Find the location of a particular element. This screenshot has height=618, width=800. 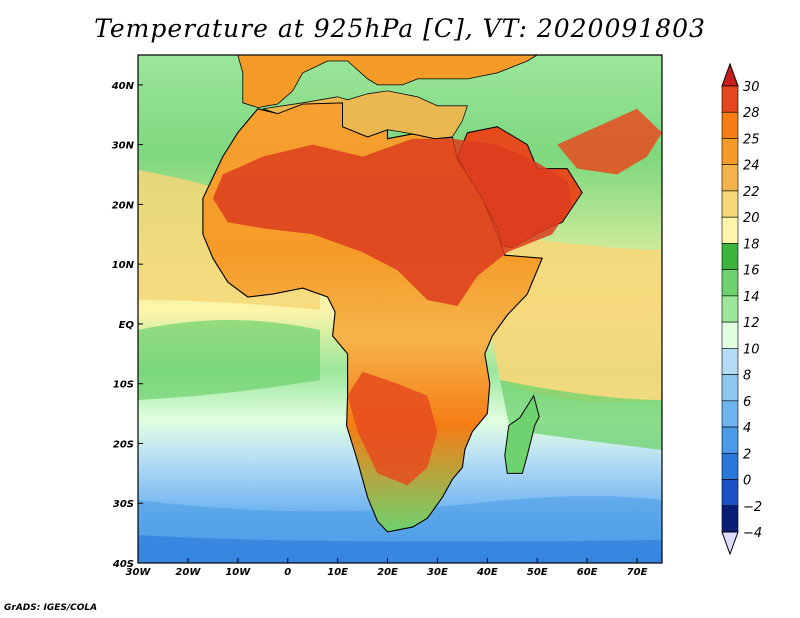

colorbar-label: 20 is located at coordinates (751, 218).